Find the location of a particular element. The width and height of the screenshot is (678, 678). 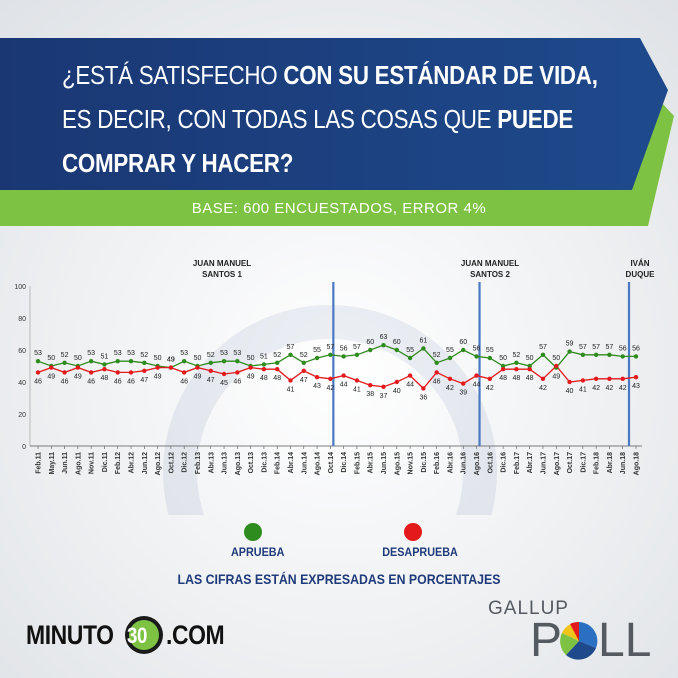

data-label-aprueba: 56 is located at coordinates (477, 348).